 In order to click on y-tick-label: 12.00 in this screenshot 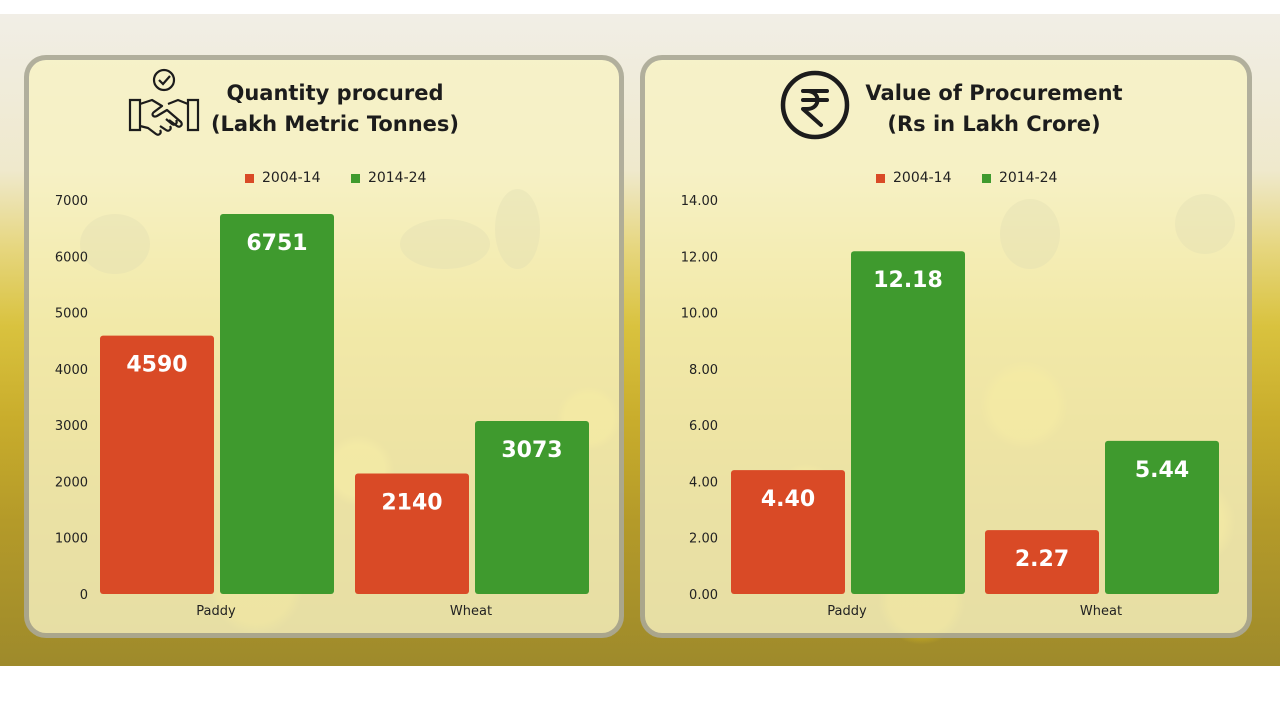, I will do `click(699, 257)`.